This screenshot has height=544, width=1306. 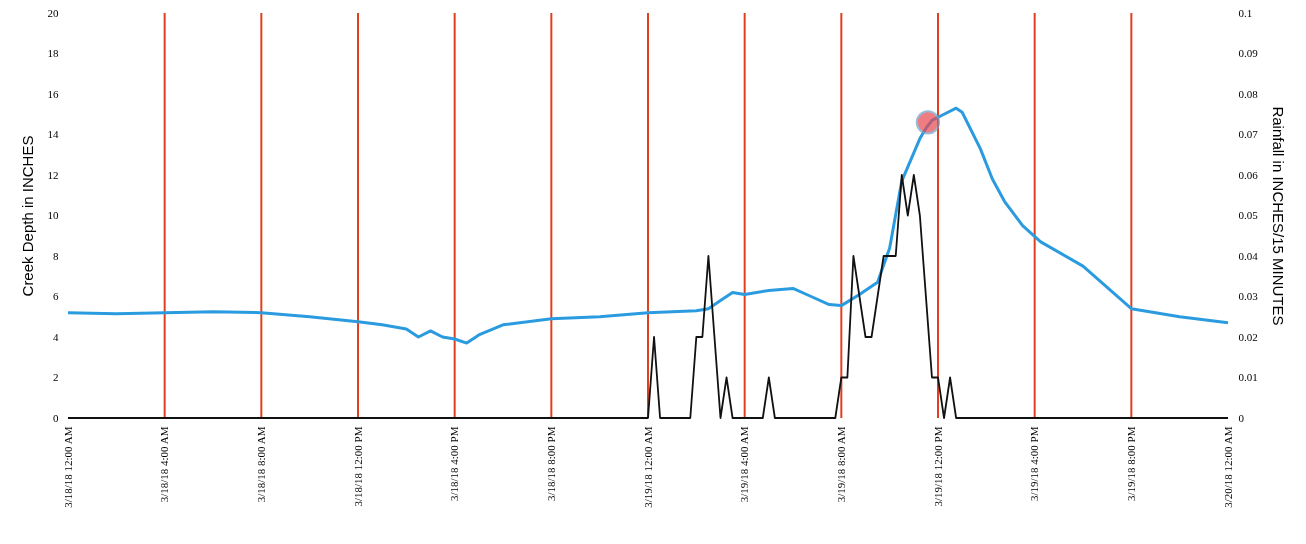 I want to click on y2-tick-label: 0.06, so click(x=1248, y=174).